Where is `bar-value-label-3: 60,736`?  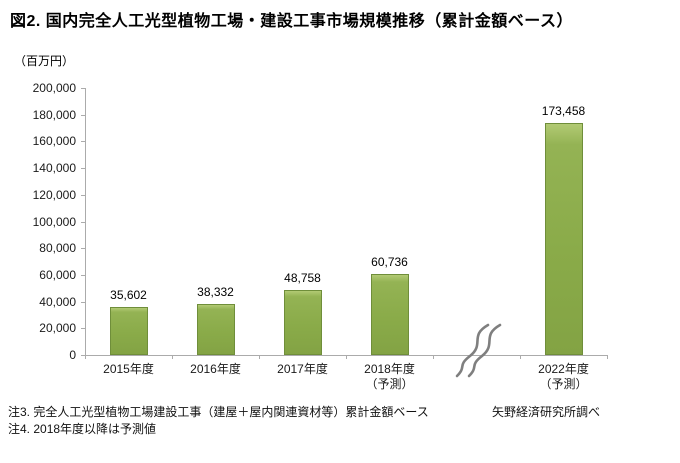 bar-value-label-3: 60,736 is located at coordinates (389, 262).